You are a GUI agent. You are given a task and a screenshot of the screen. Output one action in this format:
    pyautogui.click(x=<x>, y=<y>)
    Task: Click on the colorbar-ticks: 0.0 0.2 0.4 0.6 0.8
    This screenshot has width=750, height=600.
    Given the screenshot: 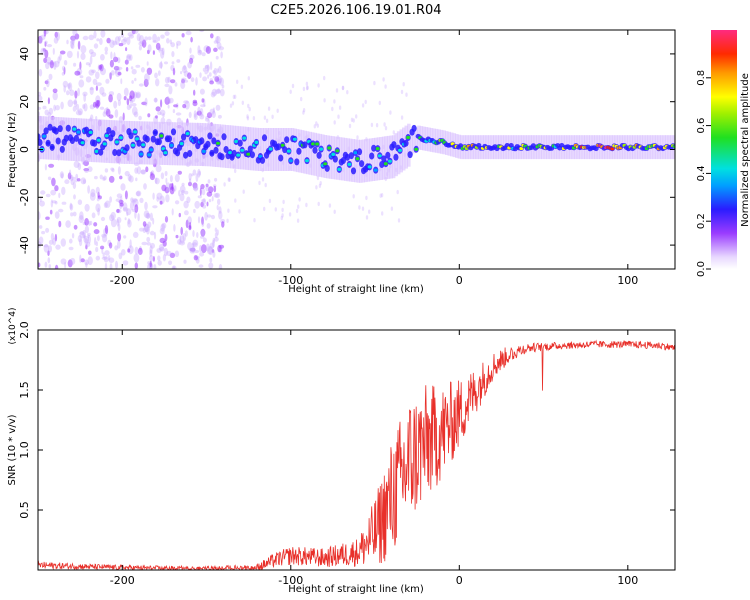 What is the action you would take?
    pyautogui.click(x=703, y=173)
    